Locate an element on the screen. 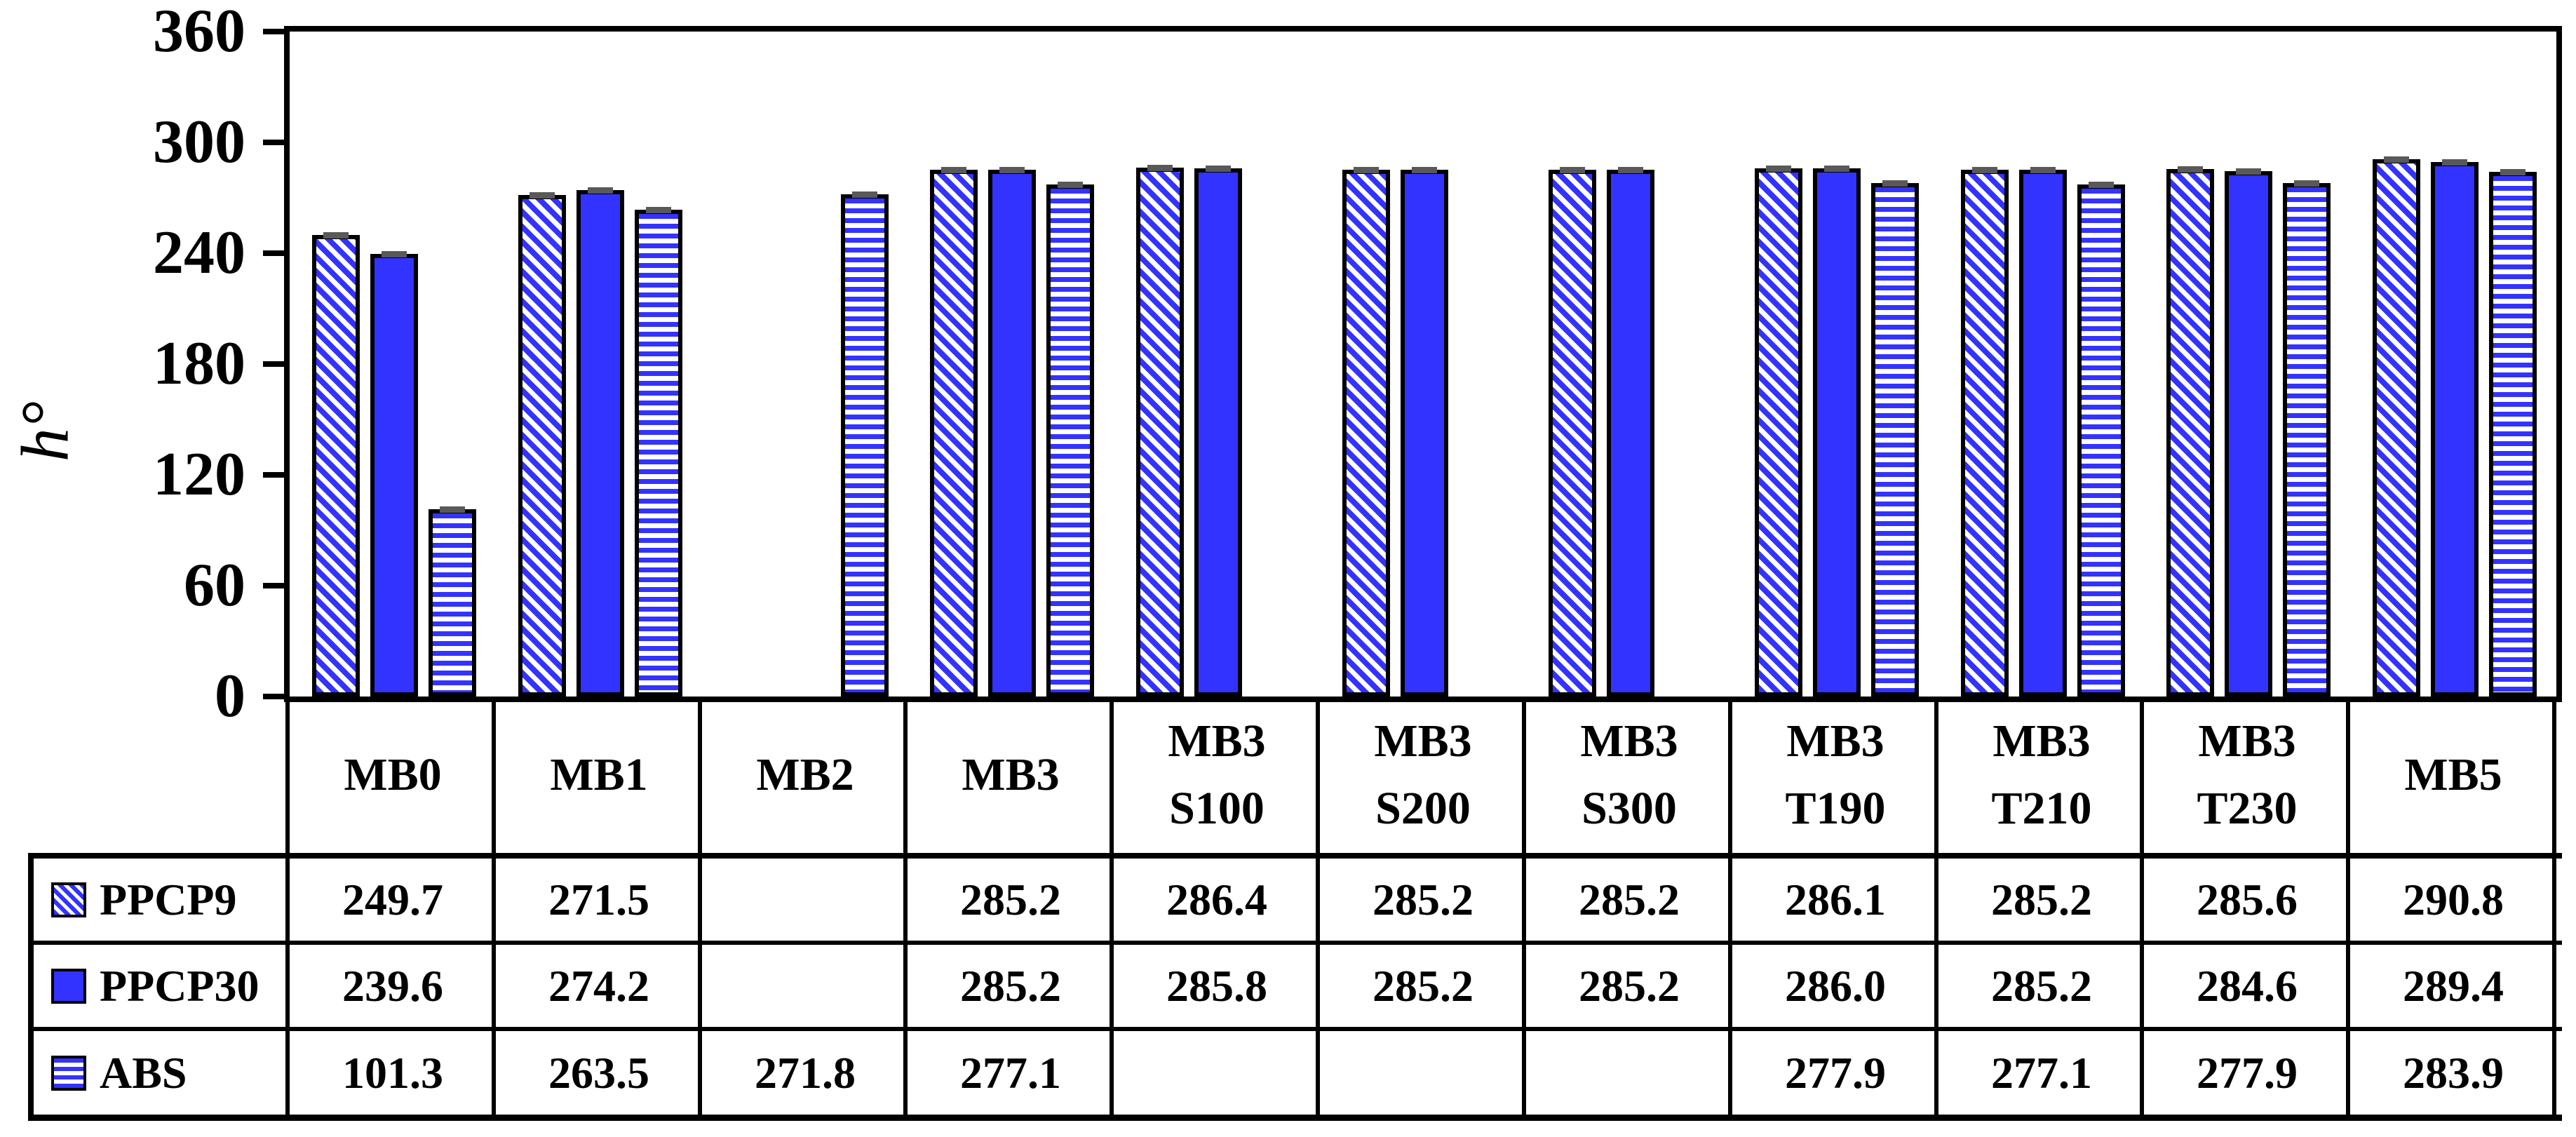 The image size is (2576, 1137). y-tick-label-180: 180 is located at coordinates (199, 364).